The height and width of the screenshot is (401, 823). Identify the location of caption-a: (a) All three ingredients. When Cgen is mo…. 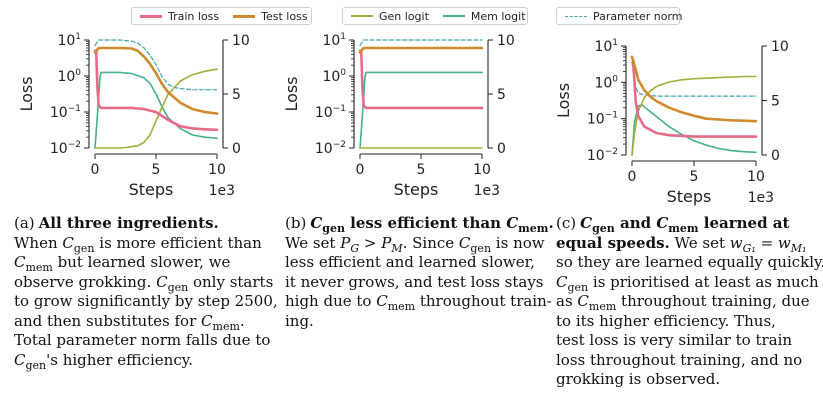
(146, 293).